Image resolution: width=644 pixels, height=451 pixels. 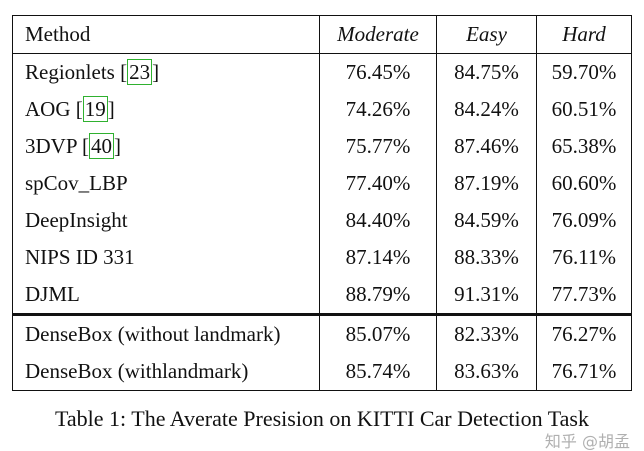 I want to click on method-cell: 3DVP [40], so click(x=166, y=146).